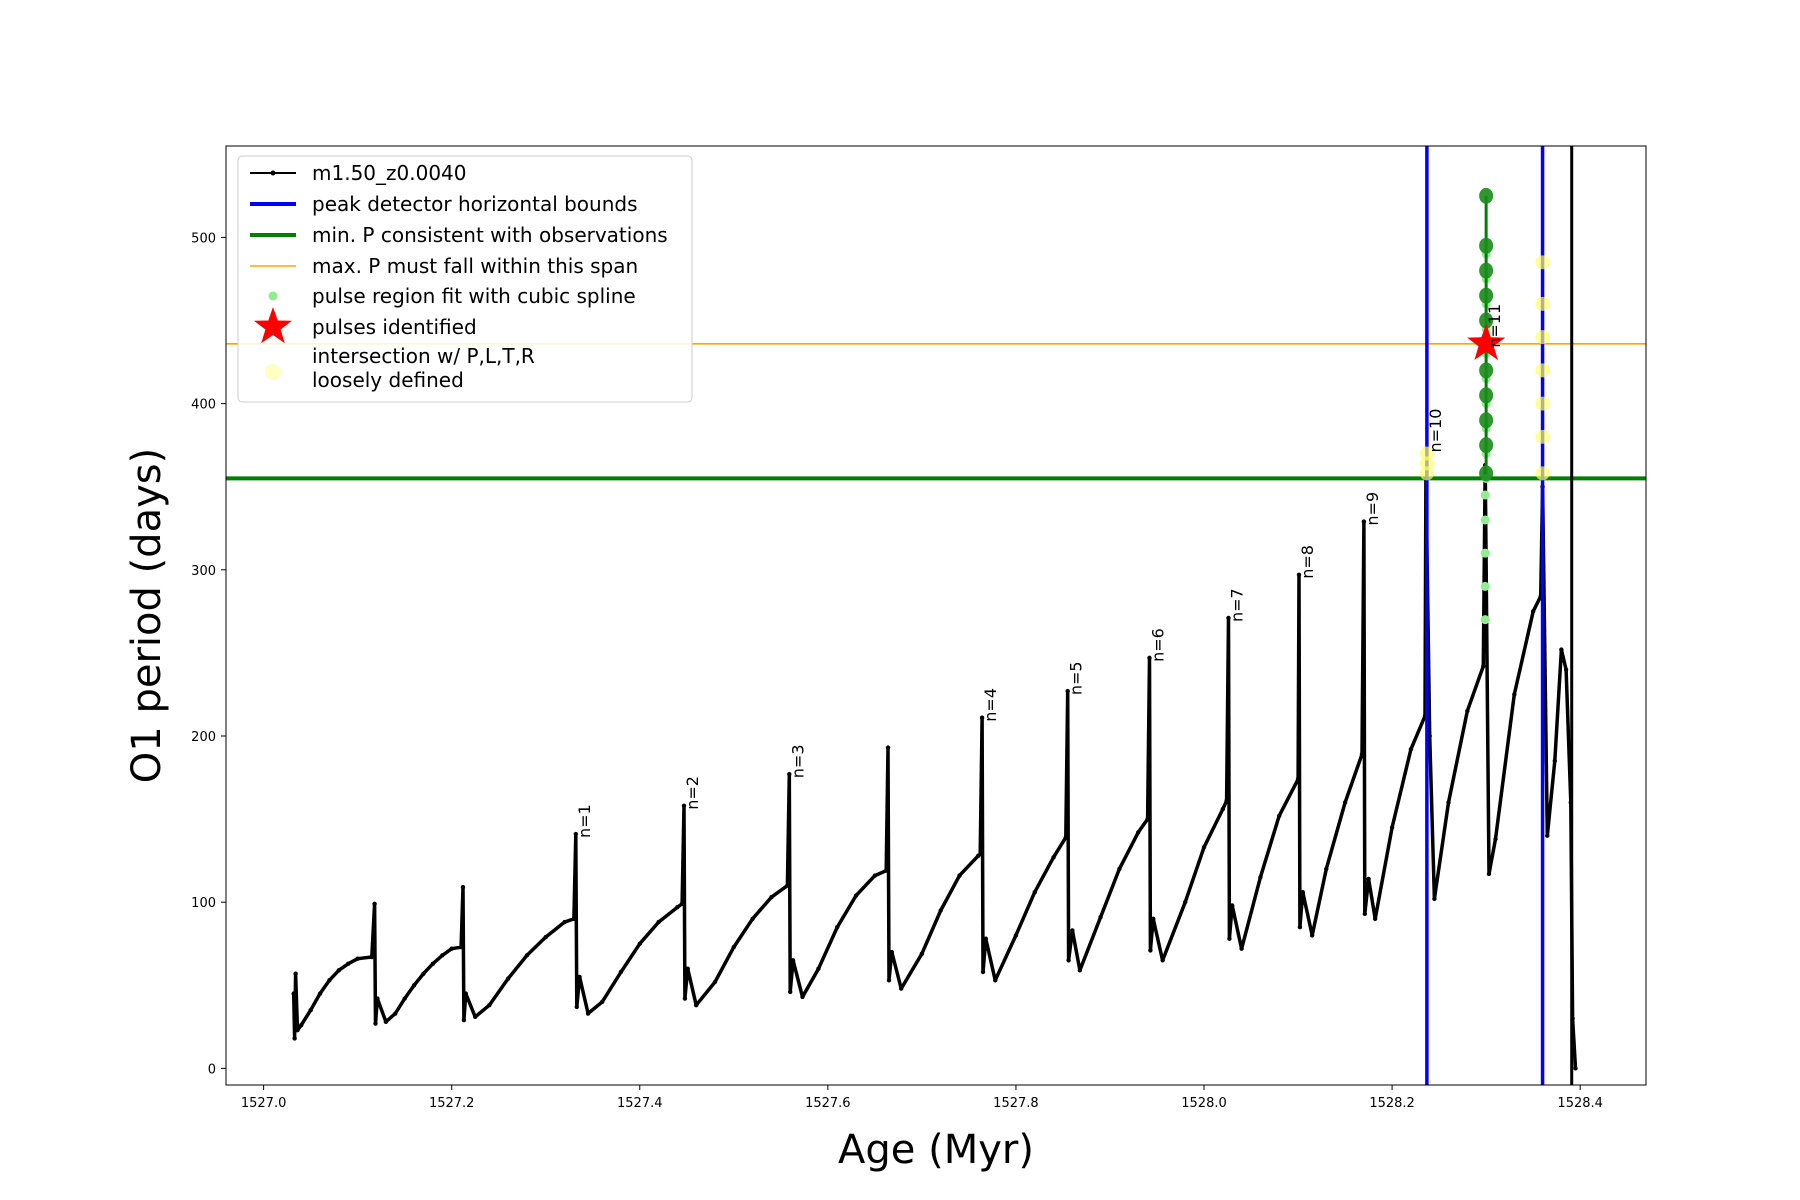 This screenshot has height=1200, width=1800. I want to click on legend-label: m1.50_z0.0040, so click(389, 173).